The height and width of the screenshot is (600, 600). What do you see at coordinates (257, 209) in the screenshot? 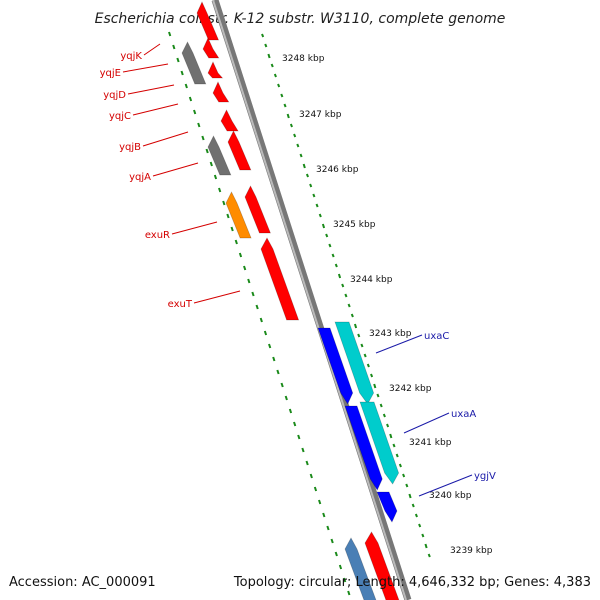
I see `gene-arrow-exuR` at bounding box center [257, 209].